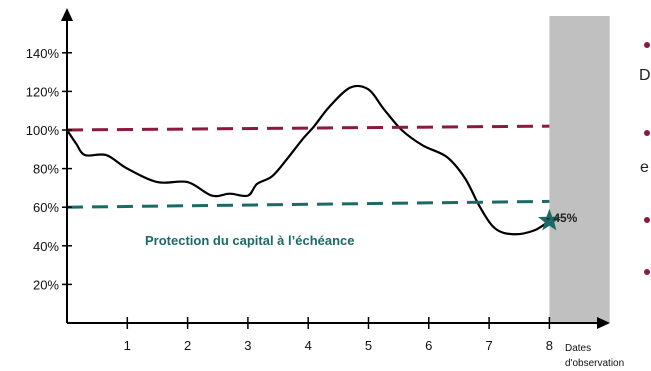 The width and height of the screenshot is (651, 371). Describe the element at coordinates (644, 167) in the screenshot. I see `side-text-fragment-2: e` at that location.